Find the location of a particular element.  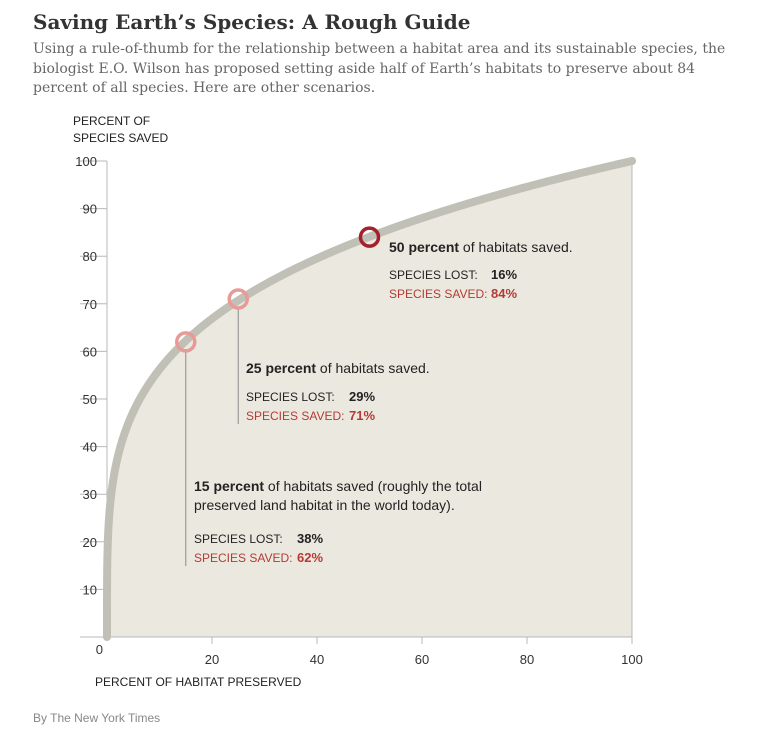

y-tick-label-0: 0 is located at coordinates (99, 649).